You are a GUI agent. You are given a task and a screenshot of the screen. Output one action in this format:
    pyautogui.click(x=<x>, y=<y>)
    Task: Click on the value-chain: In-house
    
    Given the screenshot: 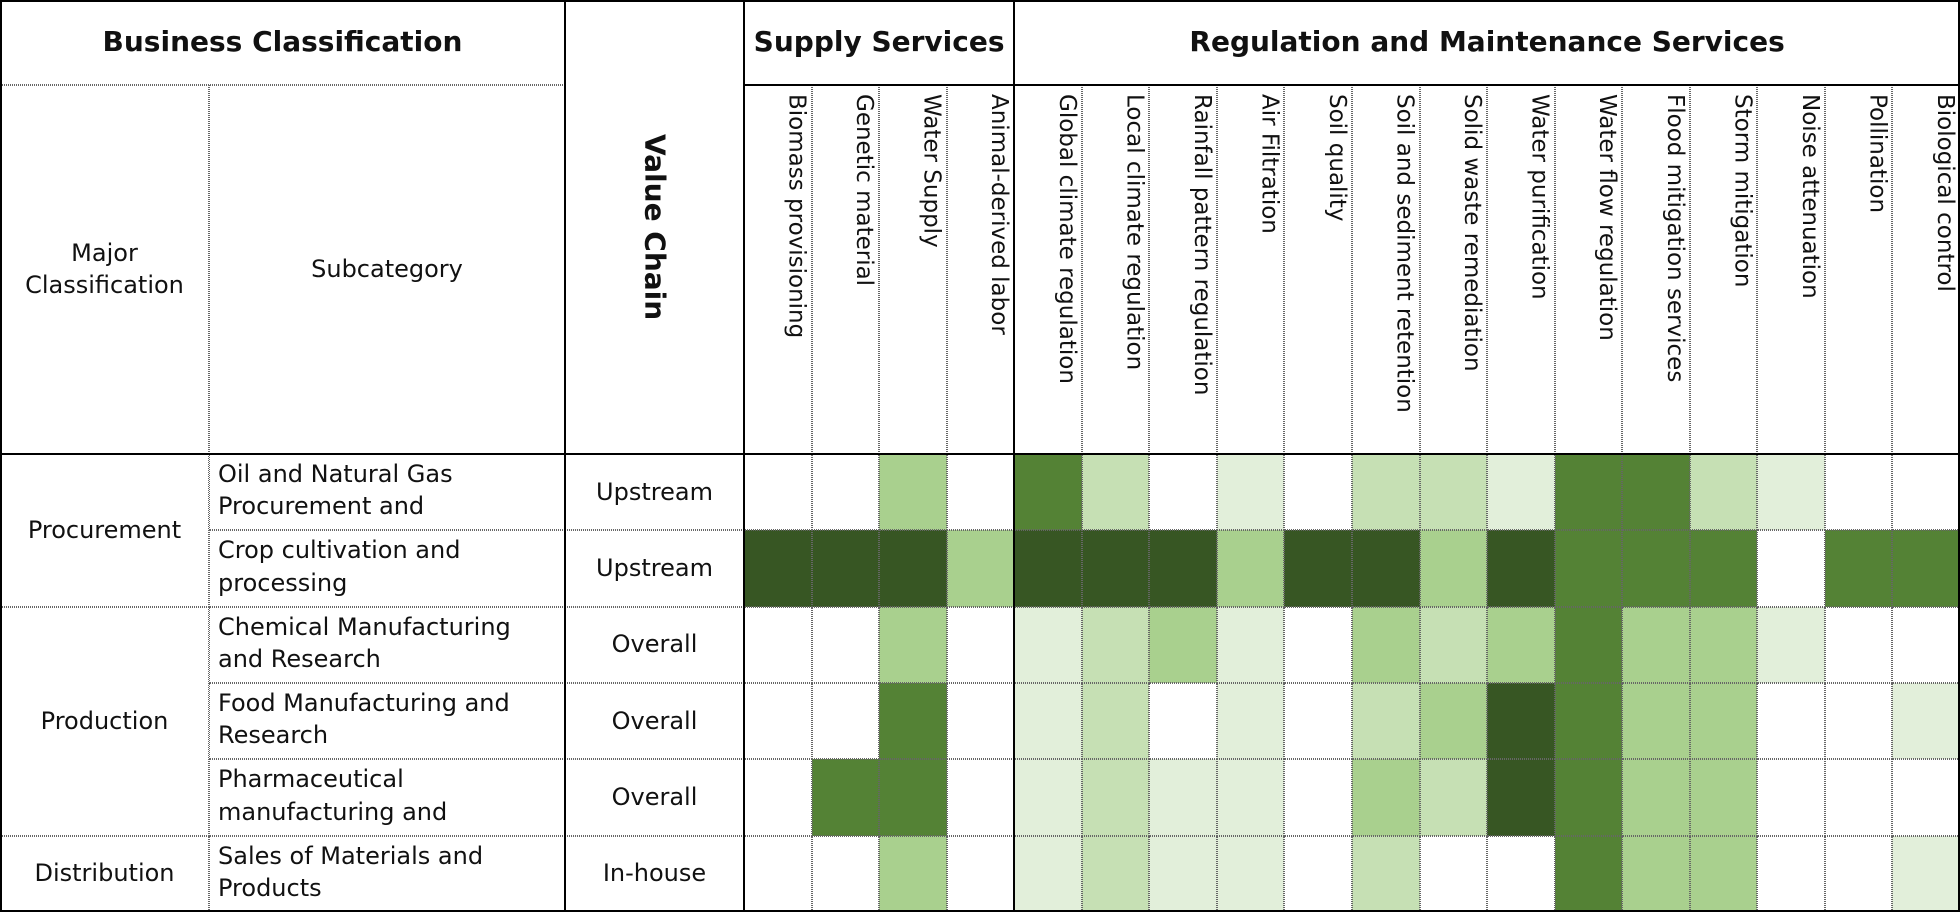 What is the action you would take?
    pyautogui.click(x=654, y=873)
    